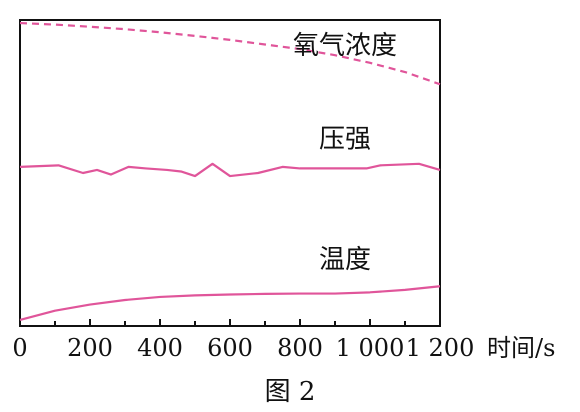 Image resolution: width=580 pixels, height=412 pixels. Describe the element at coordinates (90, 348) in the screenshot. I see `x-tick-label: 200` at that location.